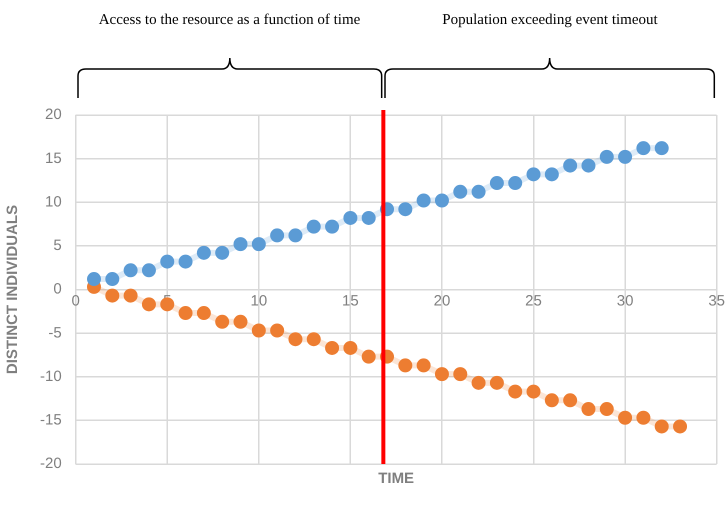  What do you see at coordinates (259, 301) in the screenshot?
I see `x-tick-label: 10` at bounding box center [259, 301].